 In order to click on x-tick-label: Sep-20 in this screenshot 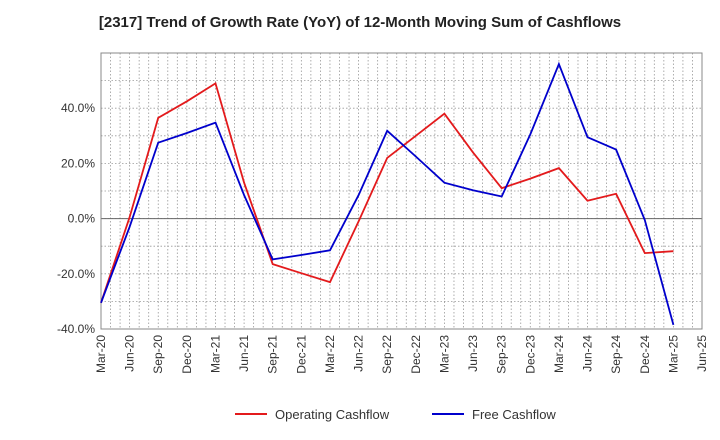, I will do `click(158, 354)`.